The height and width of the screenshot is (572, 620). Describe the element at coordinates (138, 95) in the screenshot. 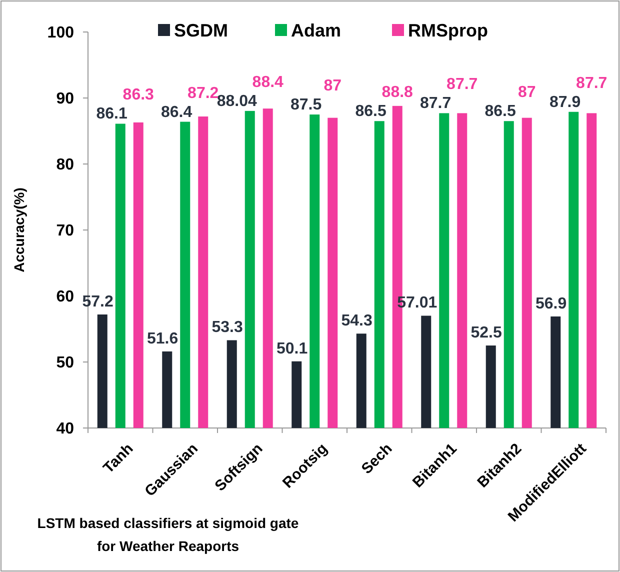

I see `data-label: 86.3` at that location.